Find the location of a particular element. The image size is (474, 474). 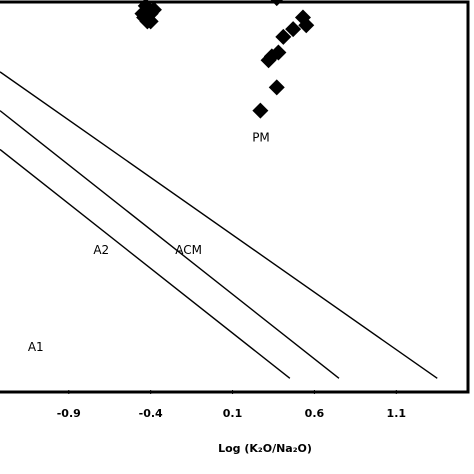

region-label-a1: A1 is located at coordinates (36, 347).